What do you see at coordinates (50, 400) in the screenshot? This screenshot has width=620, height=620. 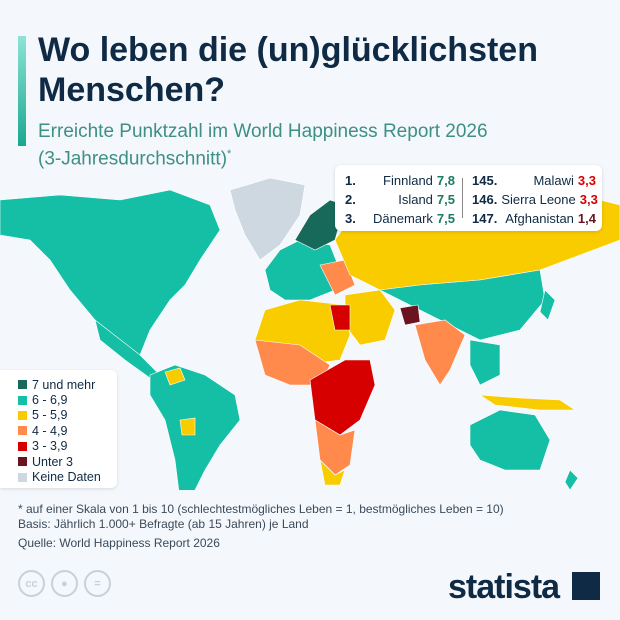 I see `legend-label: 6 - 6,9` at bounding box center [50, 400].